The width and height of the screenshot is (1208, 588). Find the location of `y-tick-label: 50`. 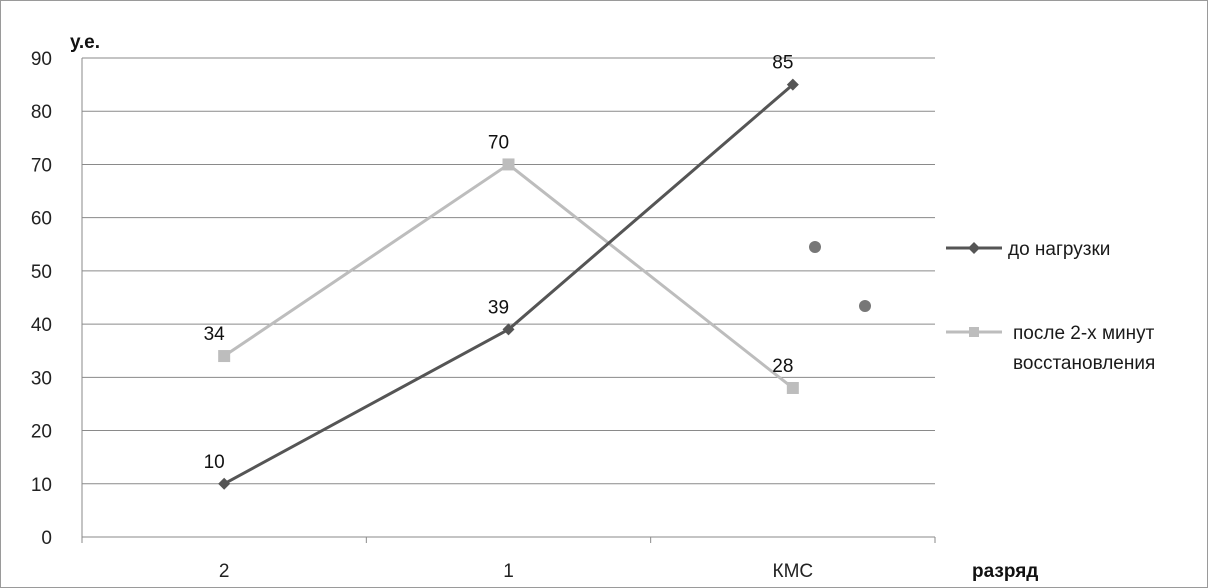

y-tick-label: 50 is located at coordinates (41, 272).